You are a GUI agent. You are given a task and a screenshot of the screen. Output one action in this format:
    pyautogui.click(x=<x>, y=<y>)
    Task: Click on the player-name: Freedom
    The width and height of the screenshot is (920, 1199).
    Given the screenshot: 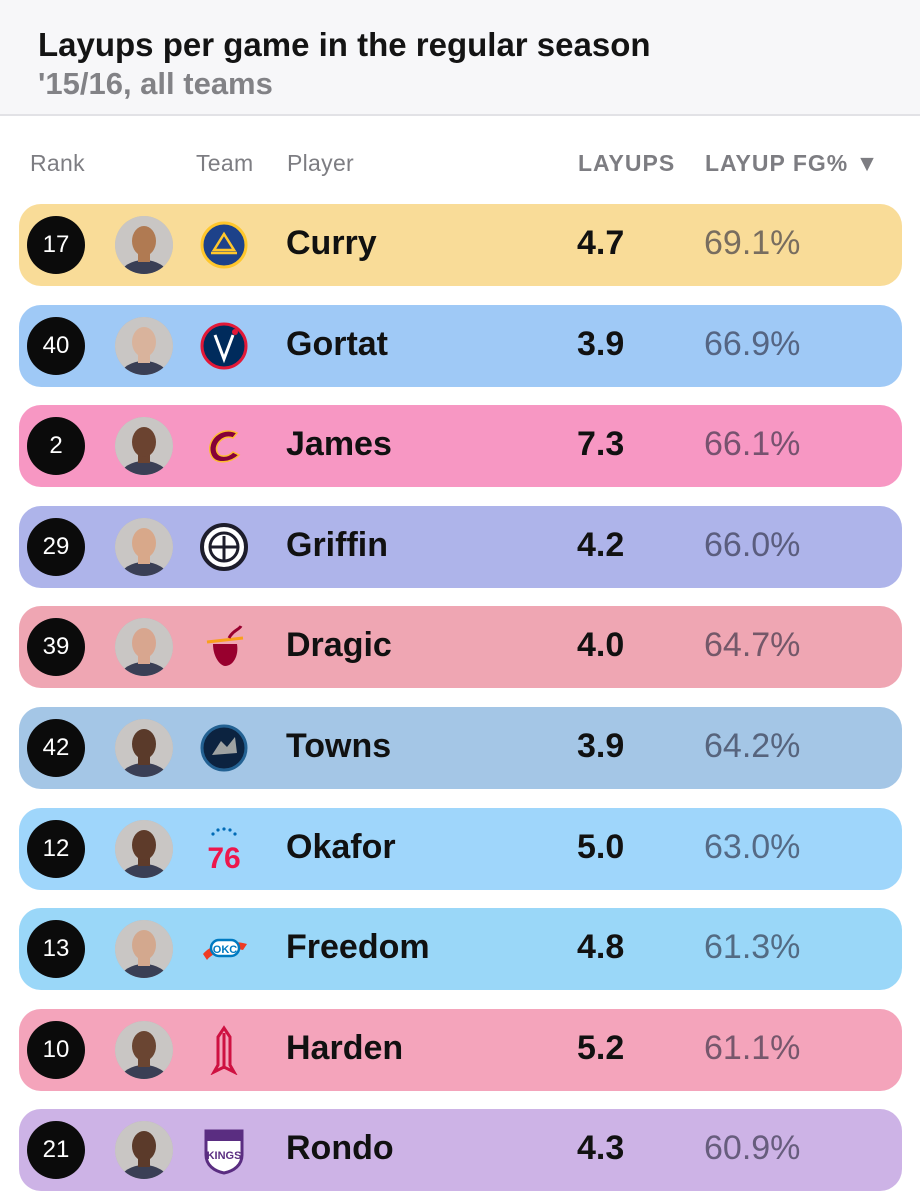 What is the action you would take?
    pyautogui.click(x=358, y=947)
    